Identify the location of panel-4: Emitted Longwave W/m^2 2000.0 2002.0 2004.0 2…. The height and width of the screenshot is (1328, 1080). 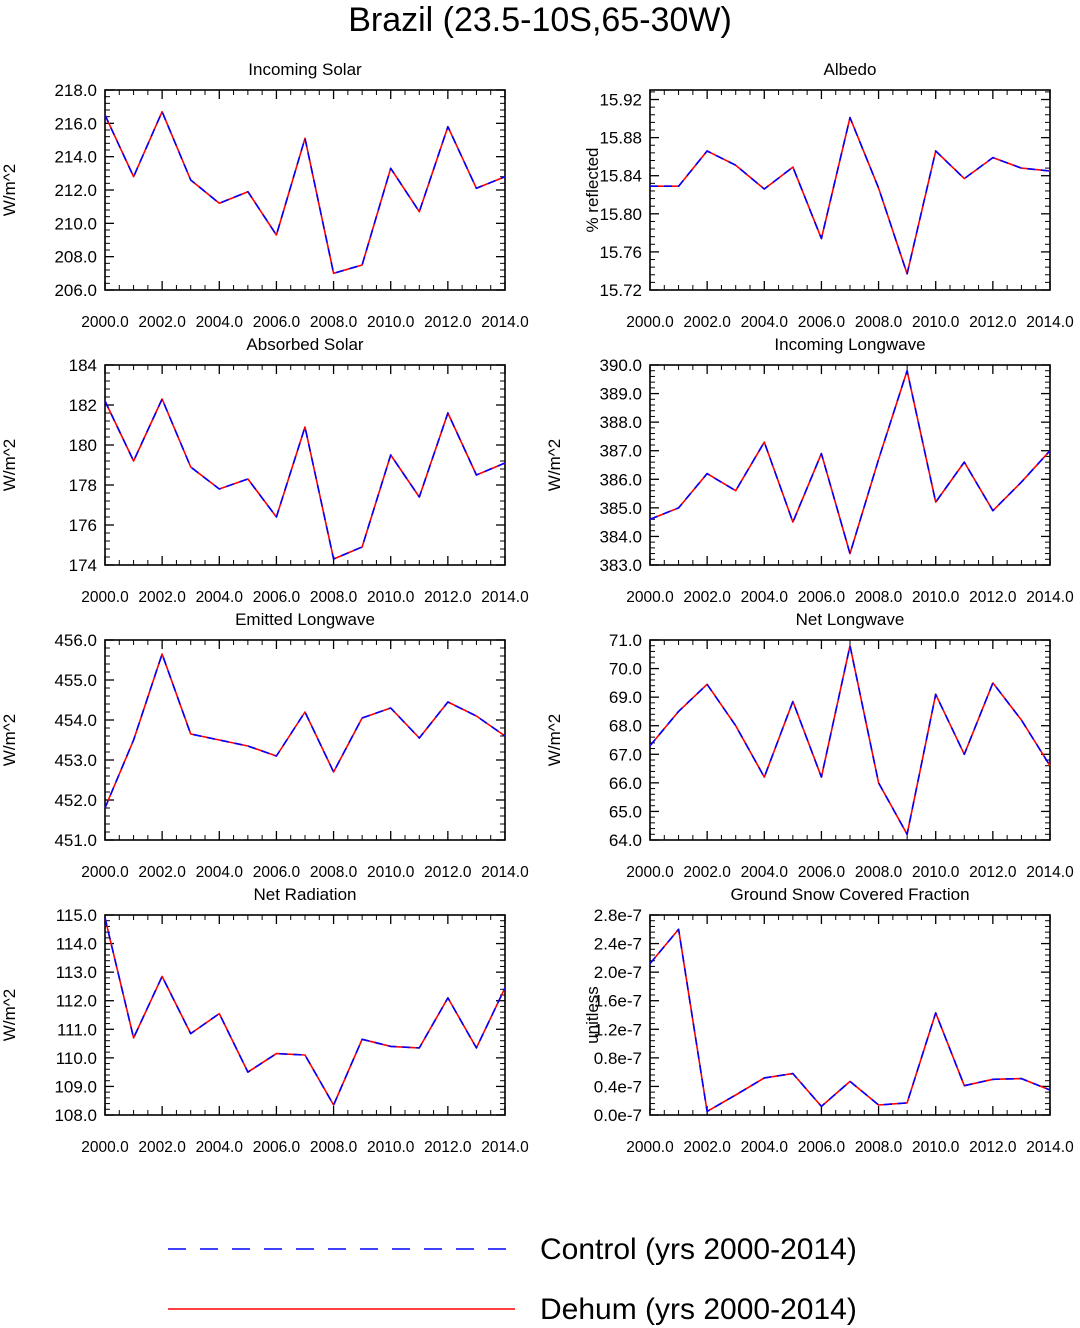
(264, 745).